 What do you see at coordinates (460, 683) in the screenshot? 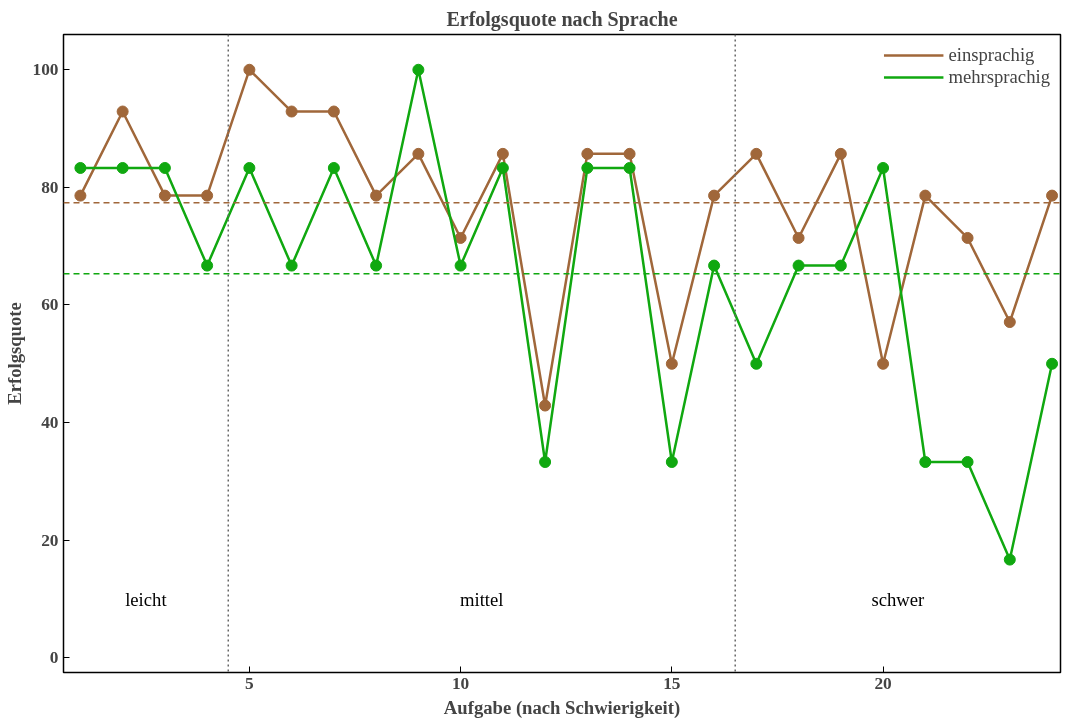
I see `x-tick-label: 10` at bounding box center [460, 683].